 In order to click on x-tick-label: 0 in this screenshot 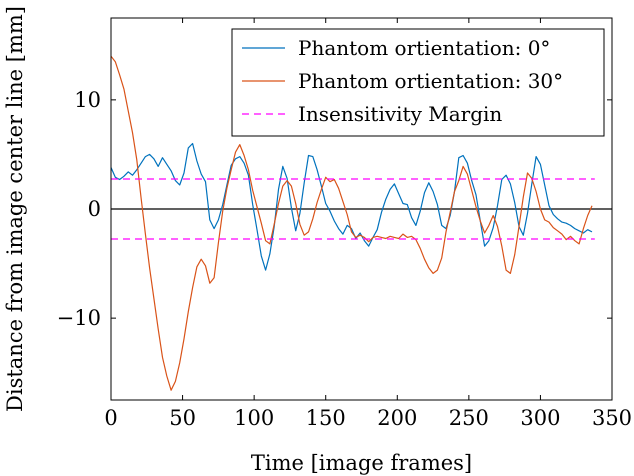, I will do `click(110, 418)`.